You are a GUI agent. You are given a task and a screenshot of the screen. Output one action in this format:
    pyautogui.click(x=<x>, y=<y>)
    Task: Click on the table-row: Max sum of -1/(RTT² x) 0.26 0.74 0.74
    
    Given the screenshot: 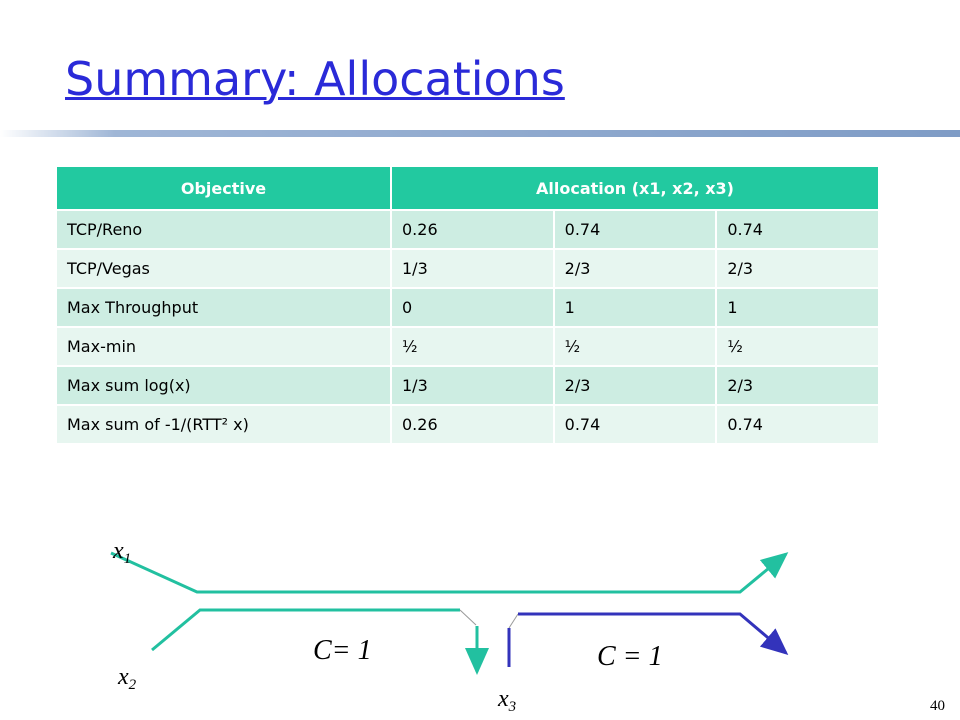 What is the action you would take?
    pyautogui.click(x=468, y=423)
    